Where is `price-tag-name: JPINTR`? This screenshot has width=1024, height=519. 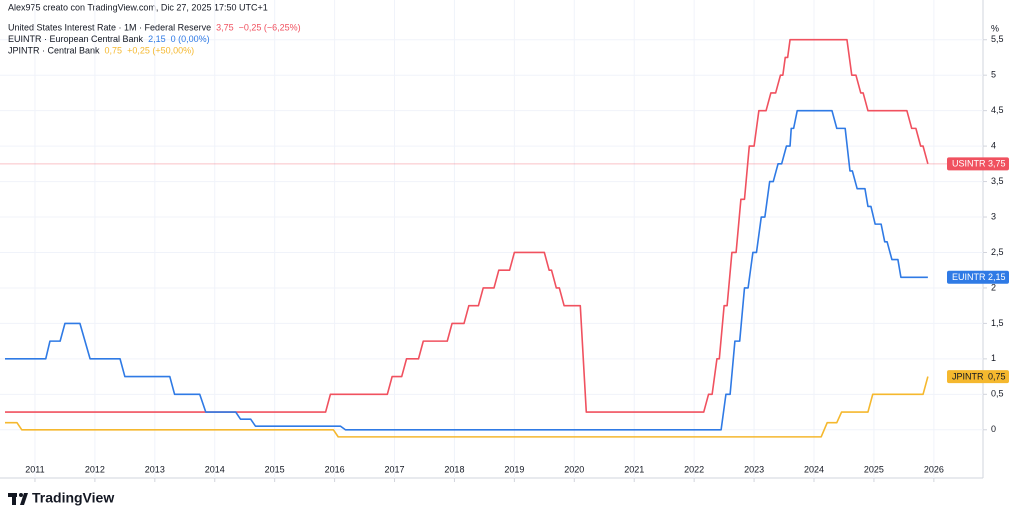 price-tag-name: JPINTR is located at coordinates (968, 376).